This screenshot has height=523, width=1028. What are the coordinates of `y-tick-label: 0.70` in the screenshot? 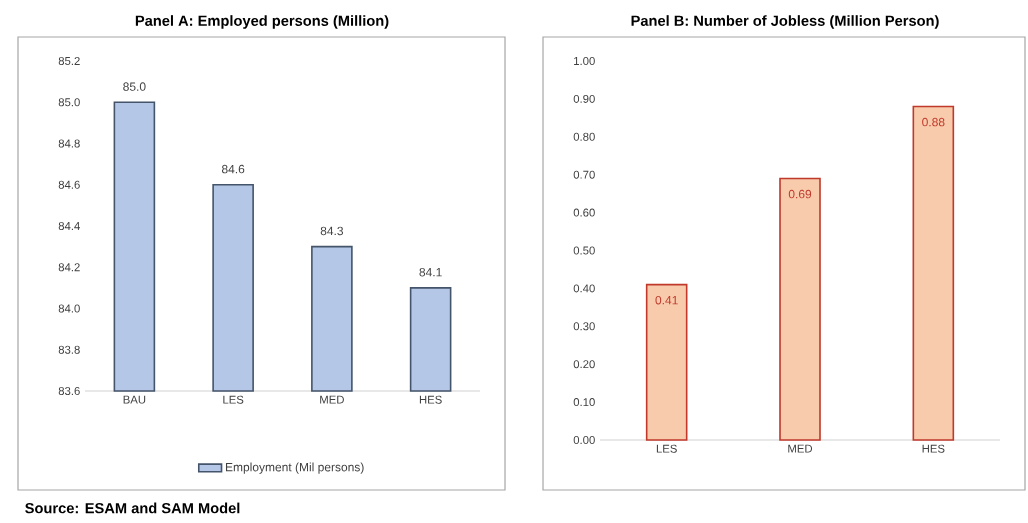 It's located at (584, 174).